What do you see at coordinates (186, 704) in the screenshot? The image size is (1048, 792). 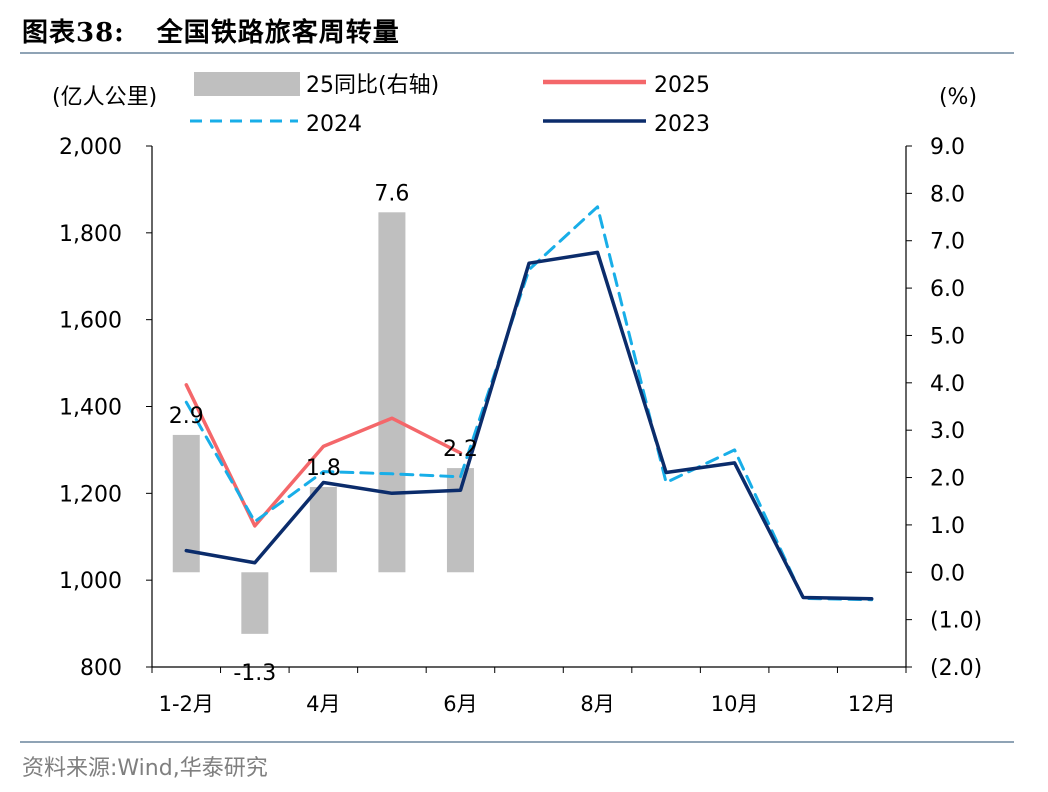 I see `x-tick-label: 1-2月` at bounding box center [186, 704].